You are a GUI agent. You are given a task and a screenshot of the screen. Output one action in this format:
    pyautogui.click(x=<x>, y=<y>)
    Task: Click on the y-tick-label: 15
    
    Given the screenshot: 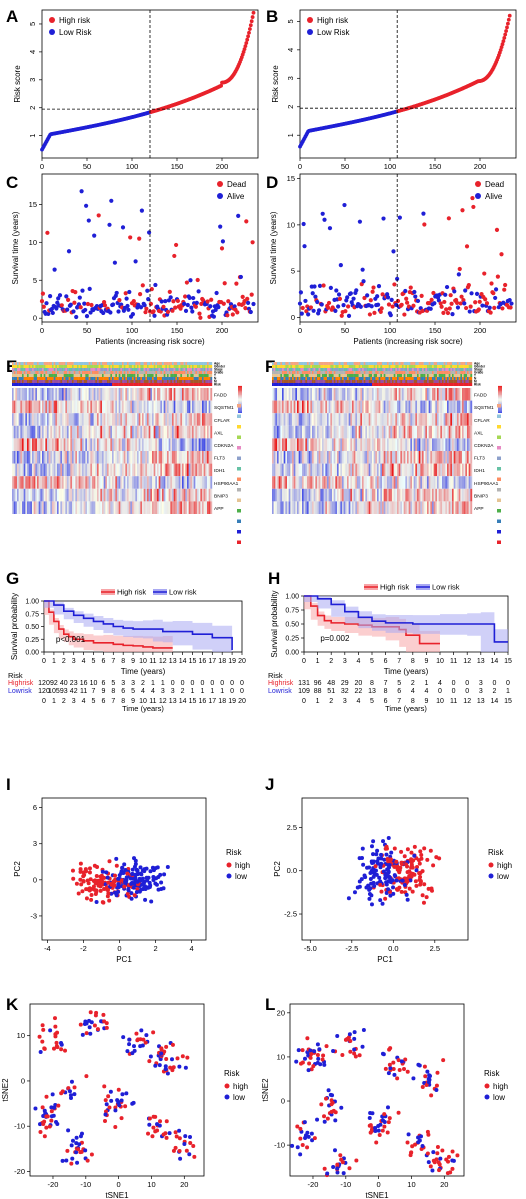 What is the action you would take?
    pyautogui.click(x=291, y=178)
    